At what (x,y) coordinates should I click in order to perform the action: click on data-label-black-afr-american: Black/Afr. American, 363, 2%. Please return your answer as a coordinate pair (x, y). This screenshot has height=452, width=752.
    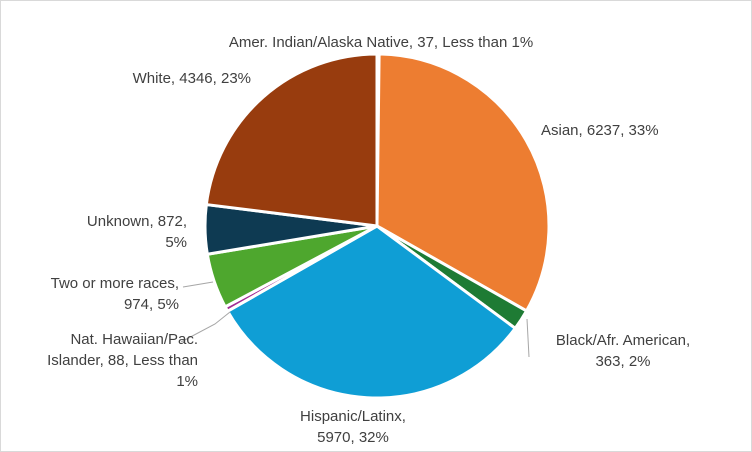
    Looking at the image, I should click on (623, 351).